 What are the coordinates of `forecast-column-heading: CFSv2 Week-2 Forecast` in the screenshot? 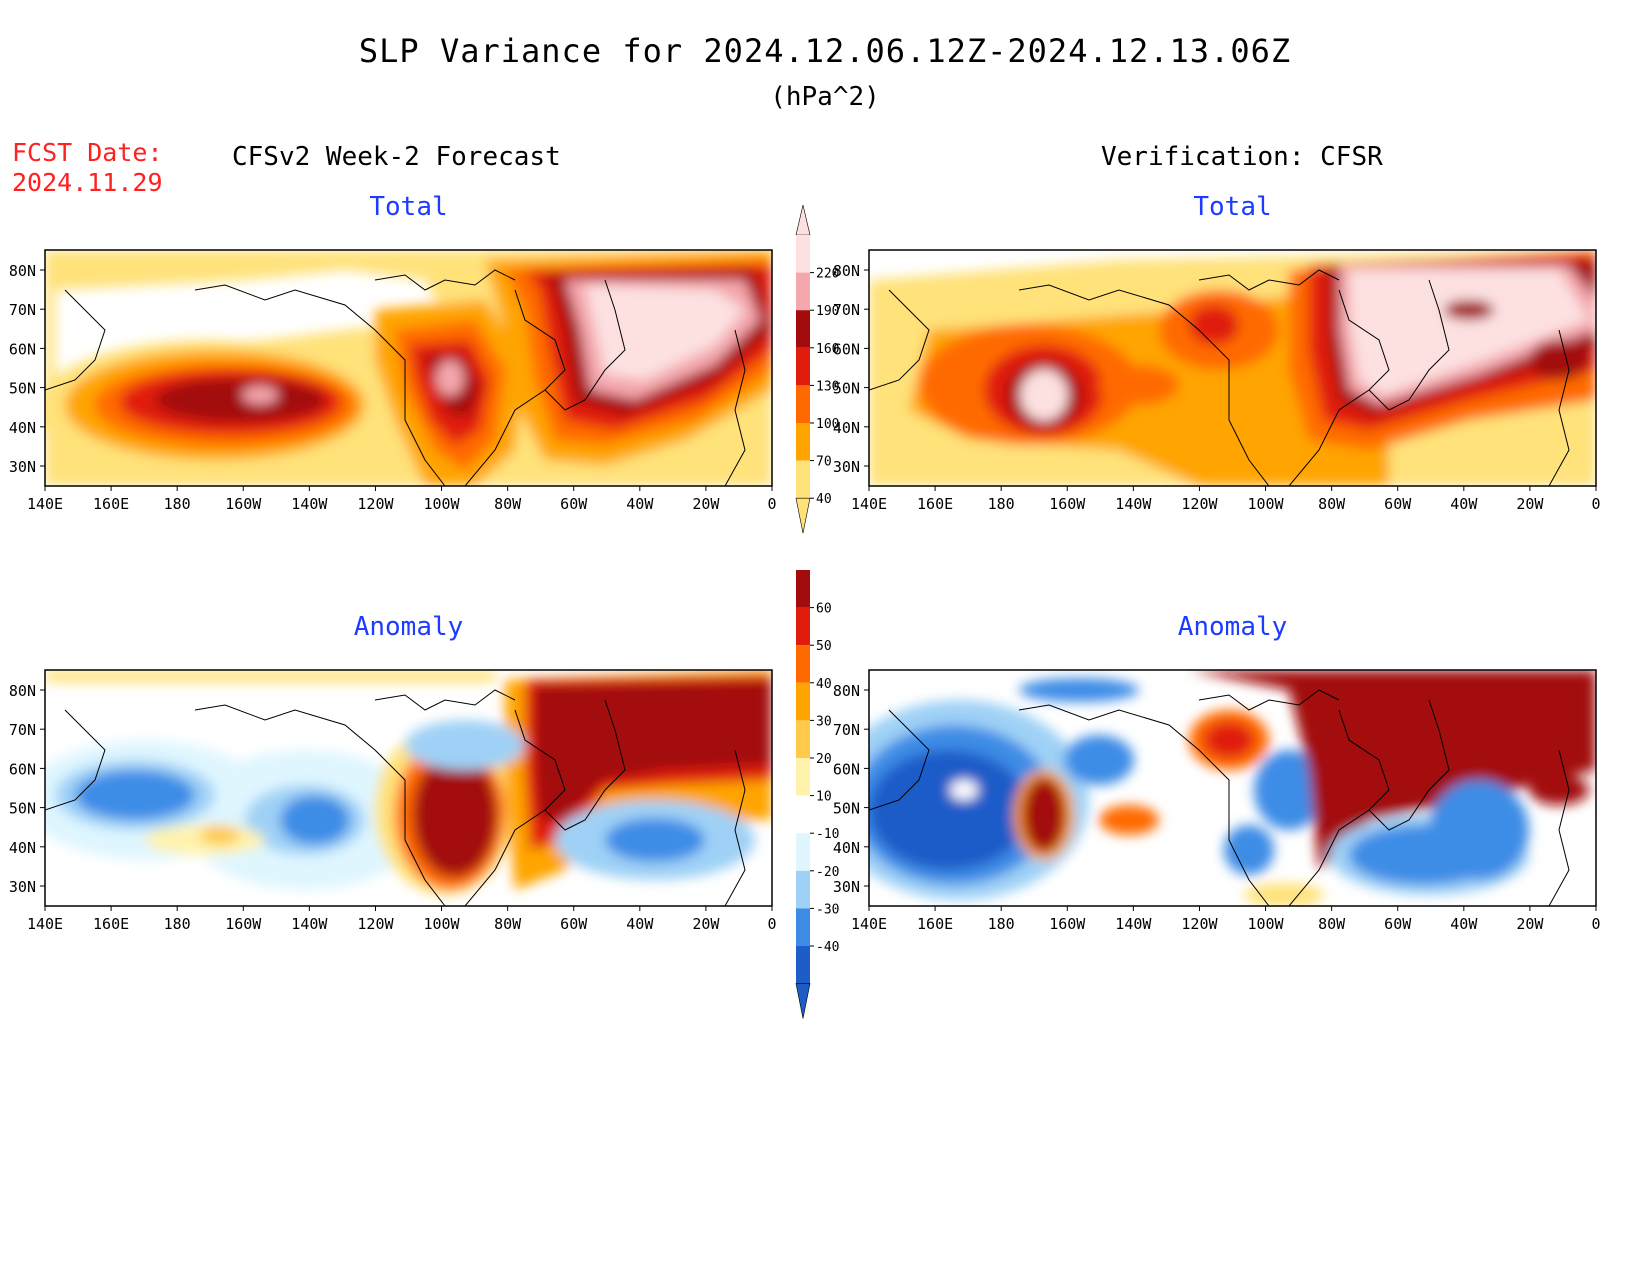 It's located at (396, 157).